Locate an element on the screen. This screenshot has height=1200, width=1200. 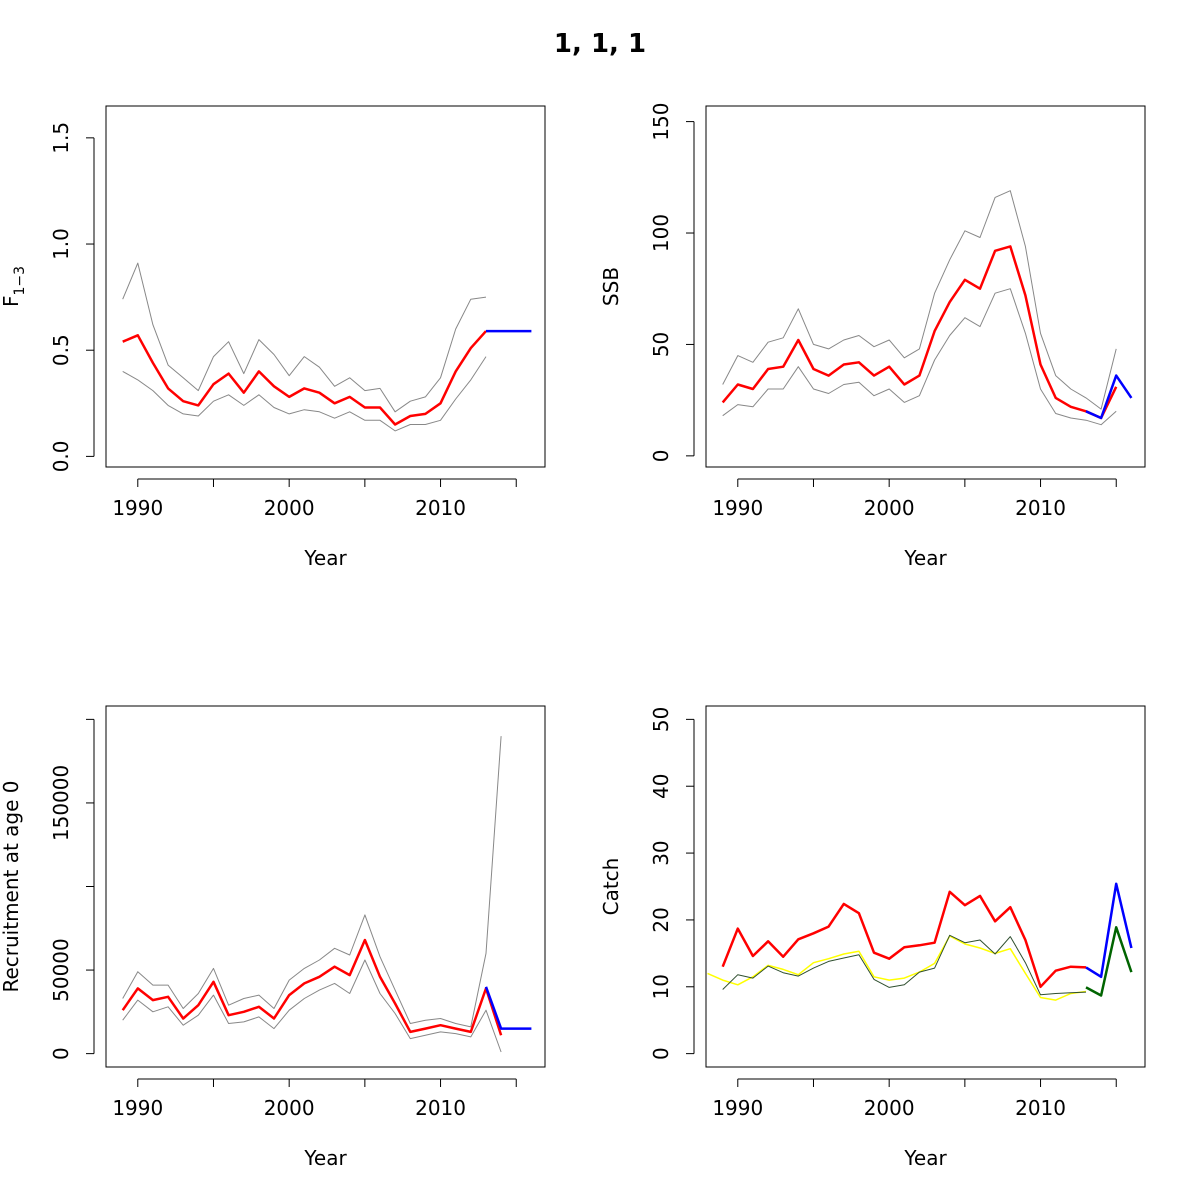
recruitment-y-tick-label: 50000 is located at coordinates (61, 970).